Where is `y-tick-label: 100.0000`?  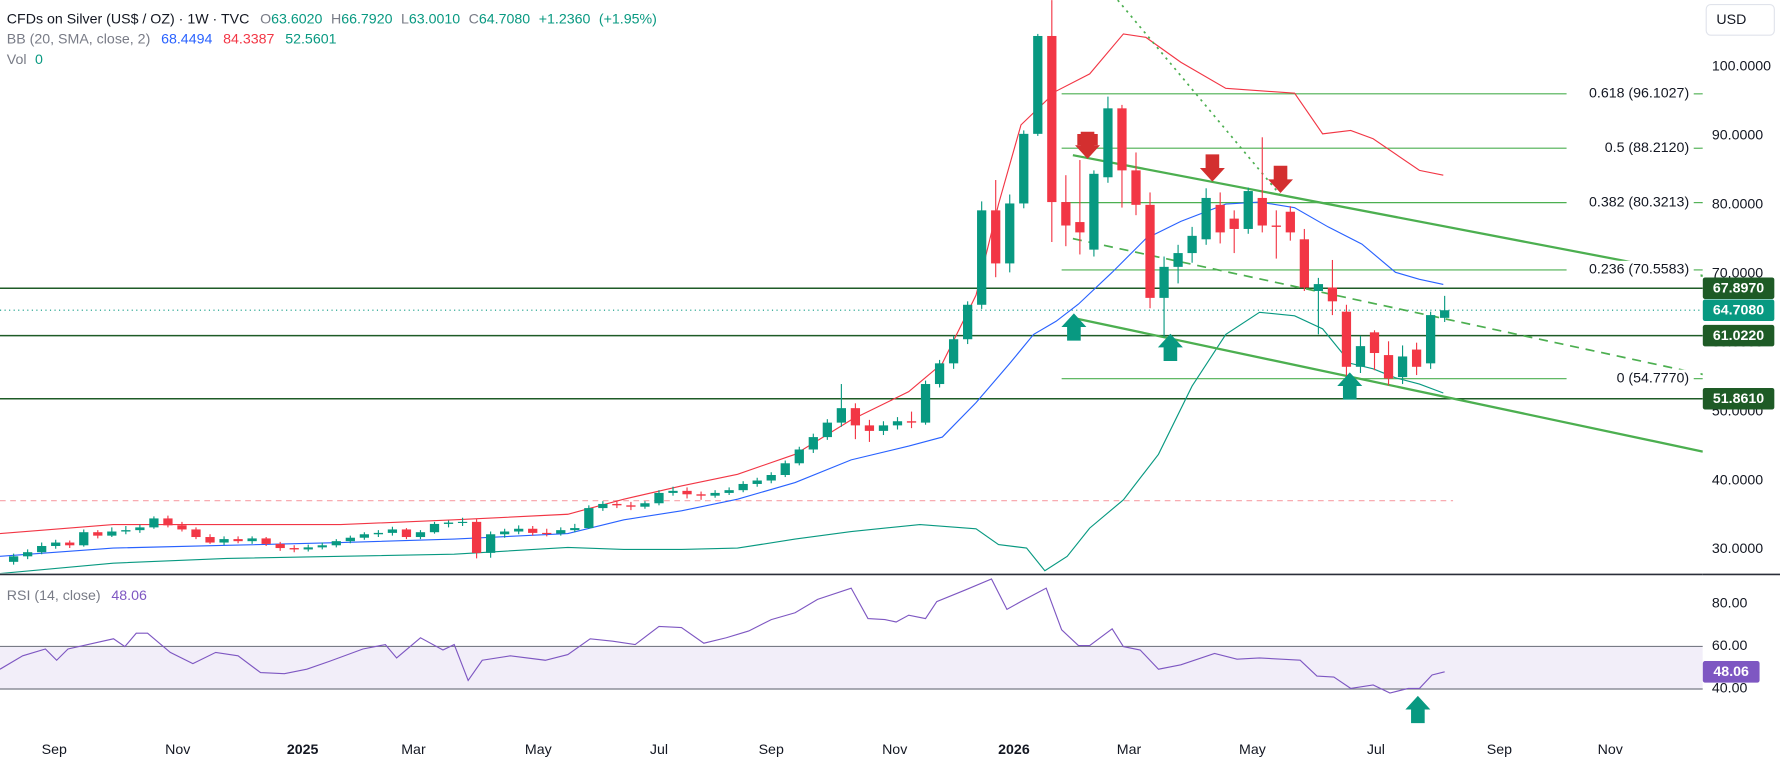 y-tick-label: 100.0000 is located at coordinates (1741, 67).